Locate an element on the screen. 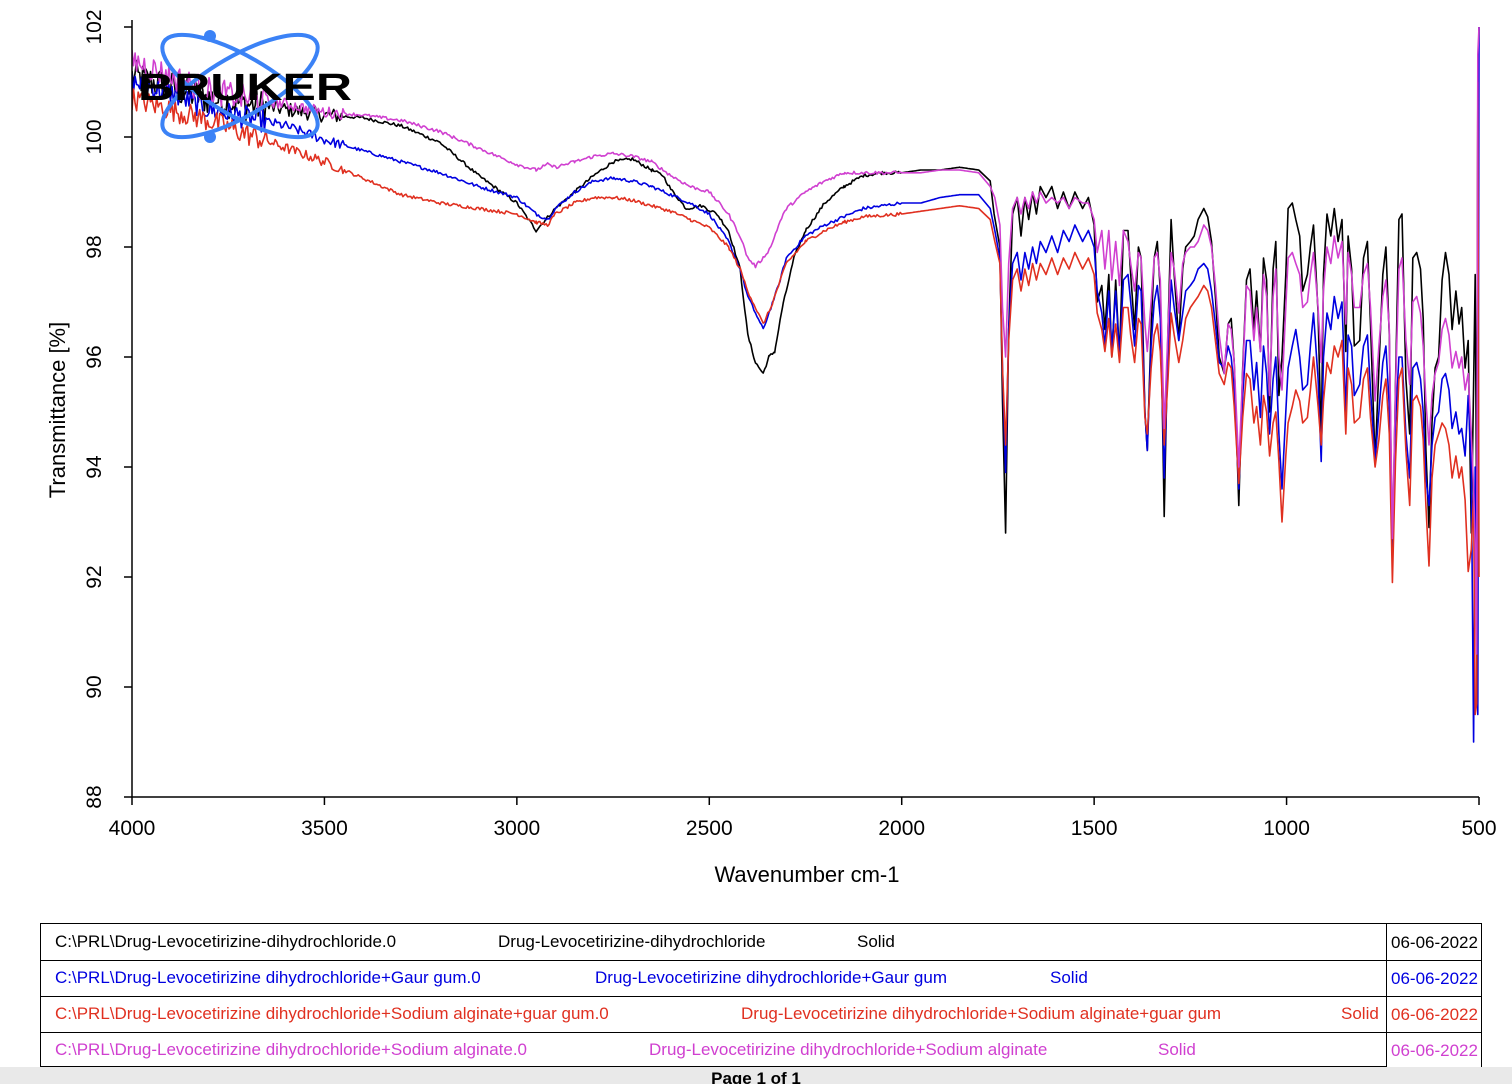  bruker-logo: BRUKER is located at coordinates (245, 86).